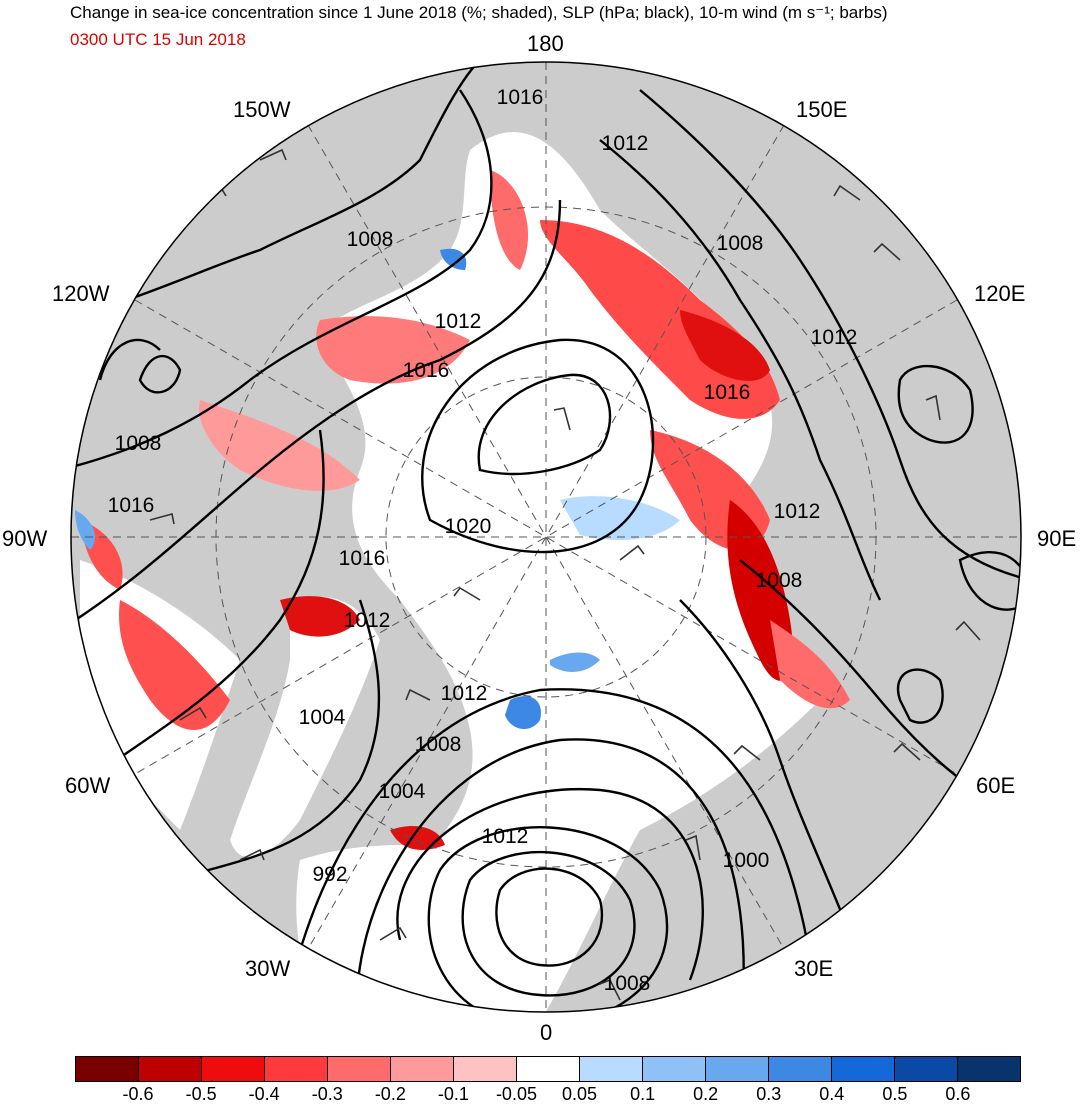 The width and height of the screenshot is (1088, 1106). What do you see at coordinates (545, 43) in the screenshot?
I see `lon-label-180: 180` at bounding box center [545, 43].